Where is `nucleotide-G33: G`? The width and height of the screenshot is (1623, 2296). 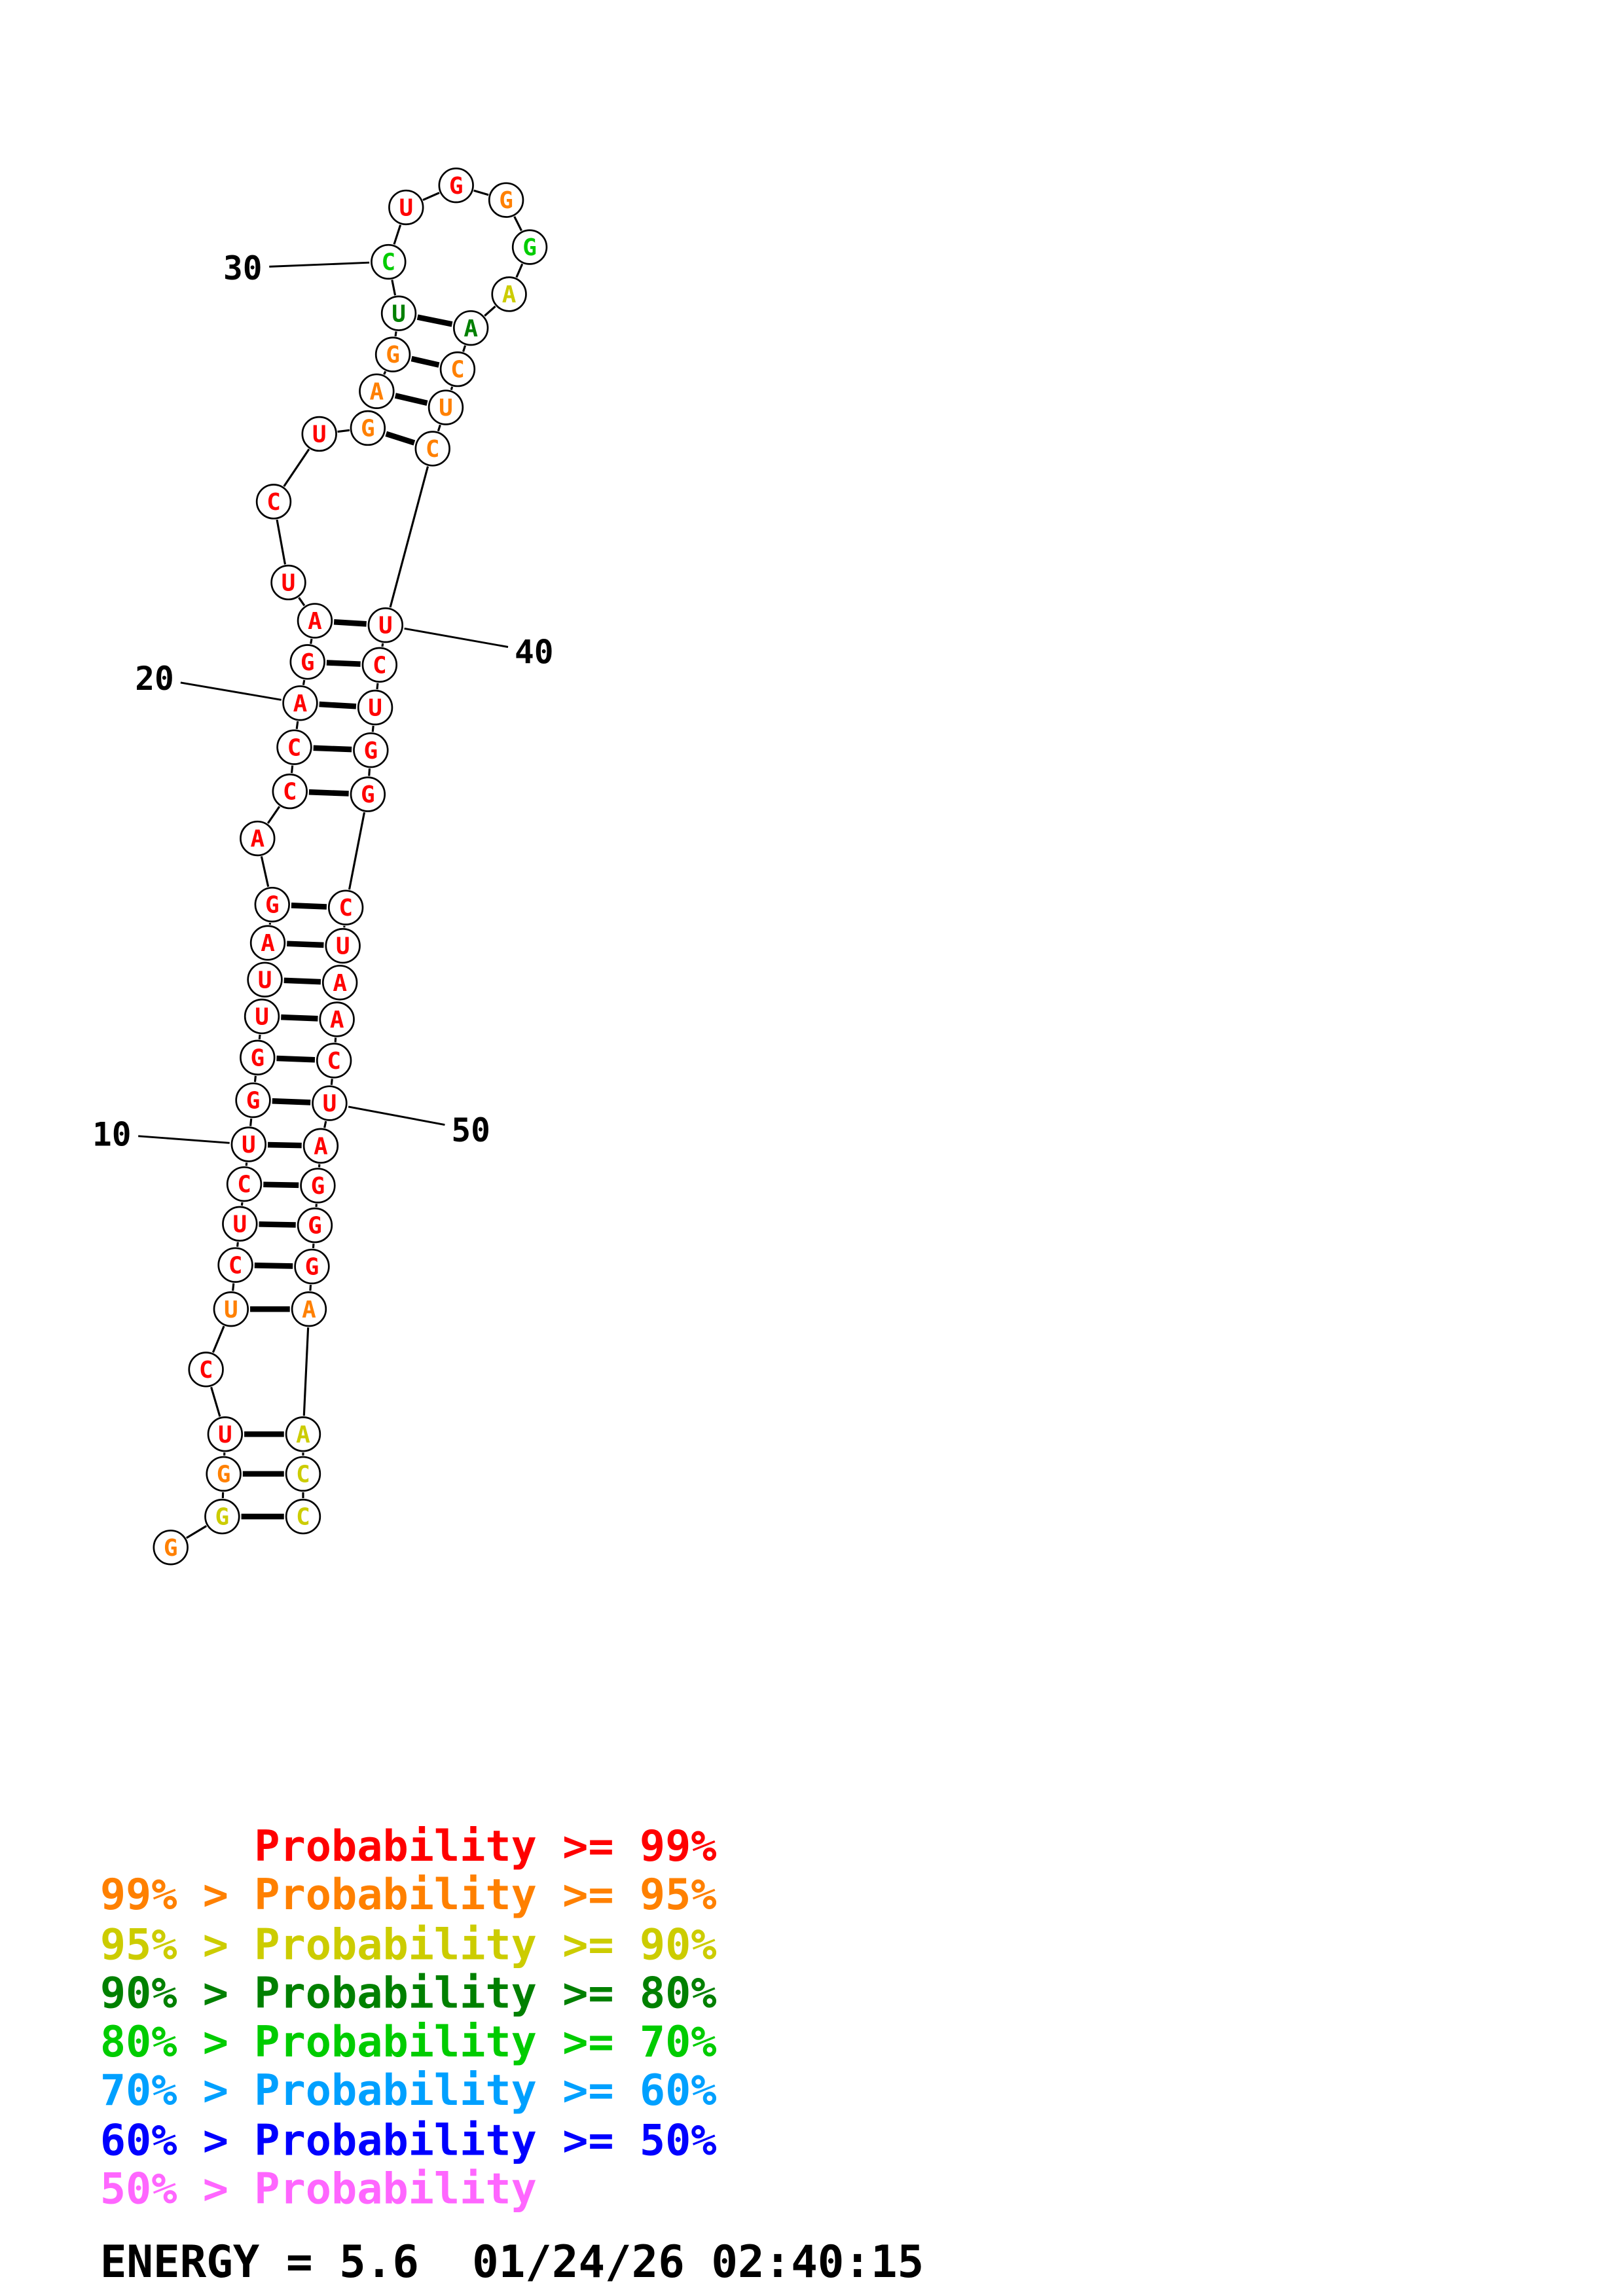 nucleotide-G33: G is located at coordinates (506, 200).